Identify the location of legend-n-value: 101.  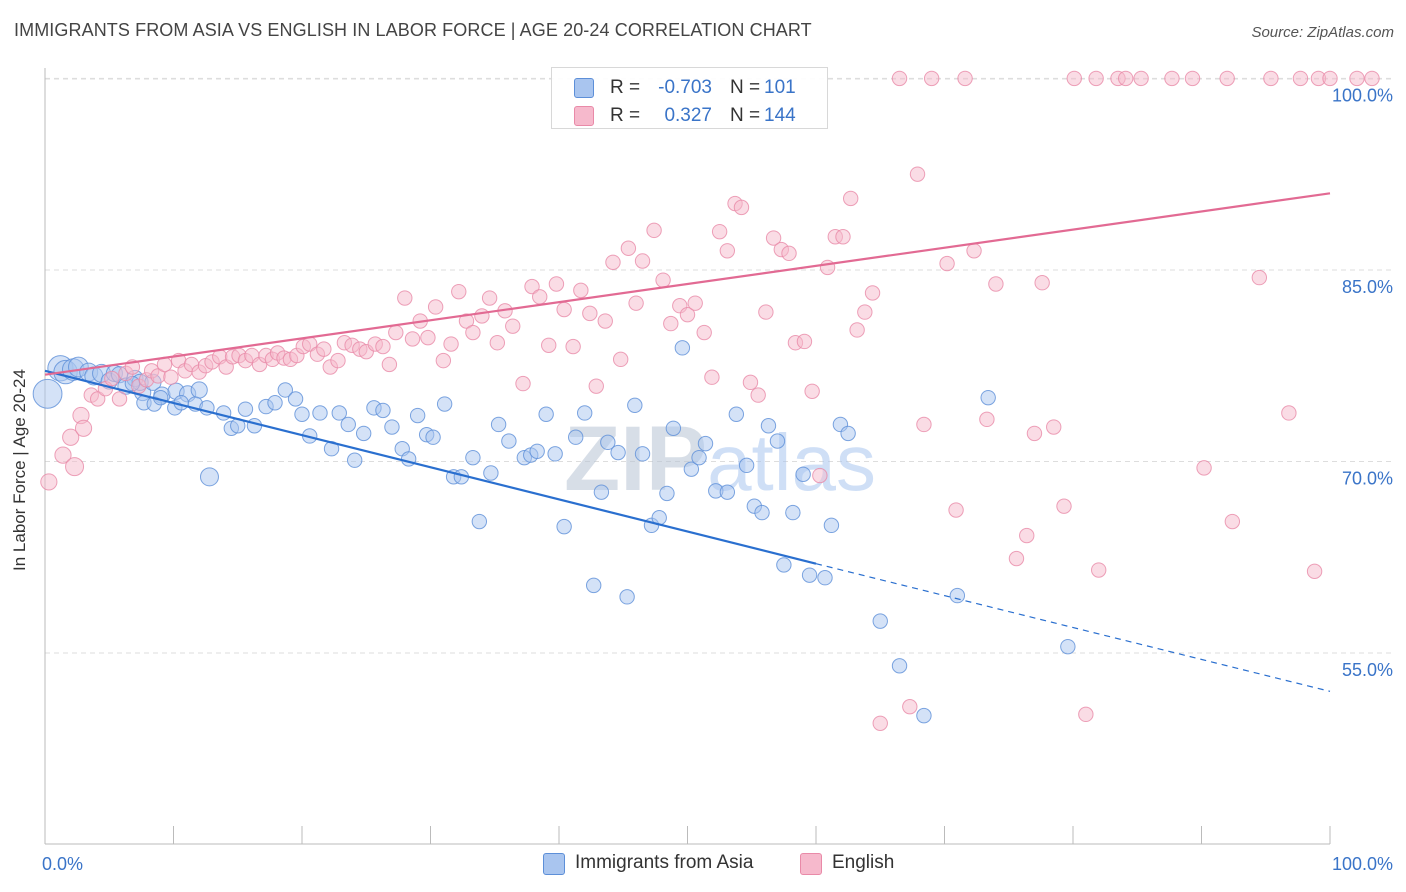
(780, 87).